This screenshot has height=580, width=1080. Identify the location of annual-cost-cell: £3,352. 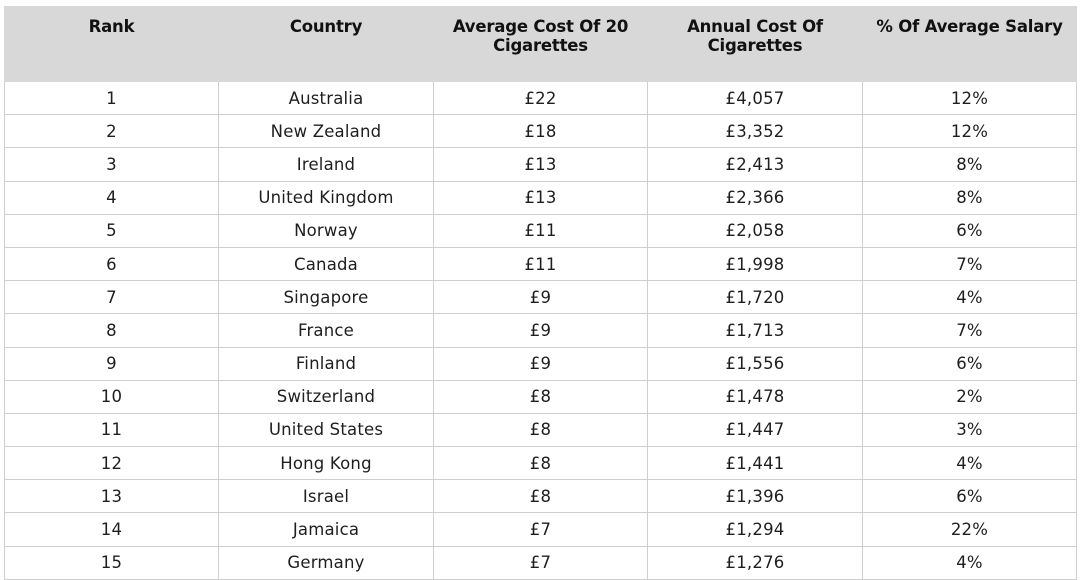
(755, 131).